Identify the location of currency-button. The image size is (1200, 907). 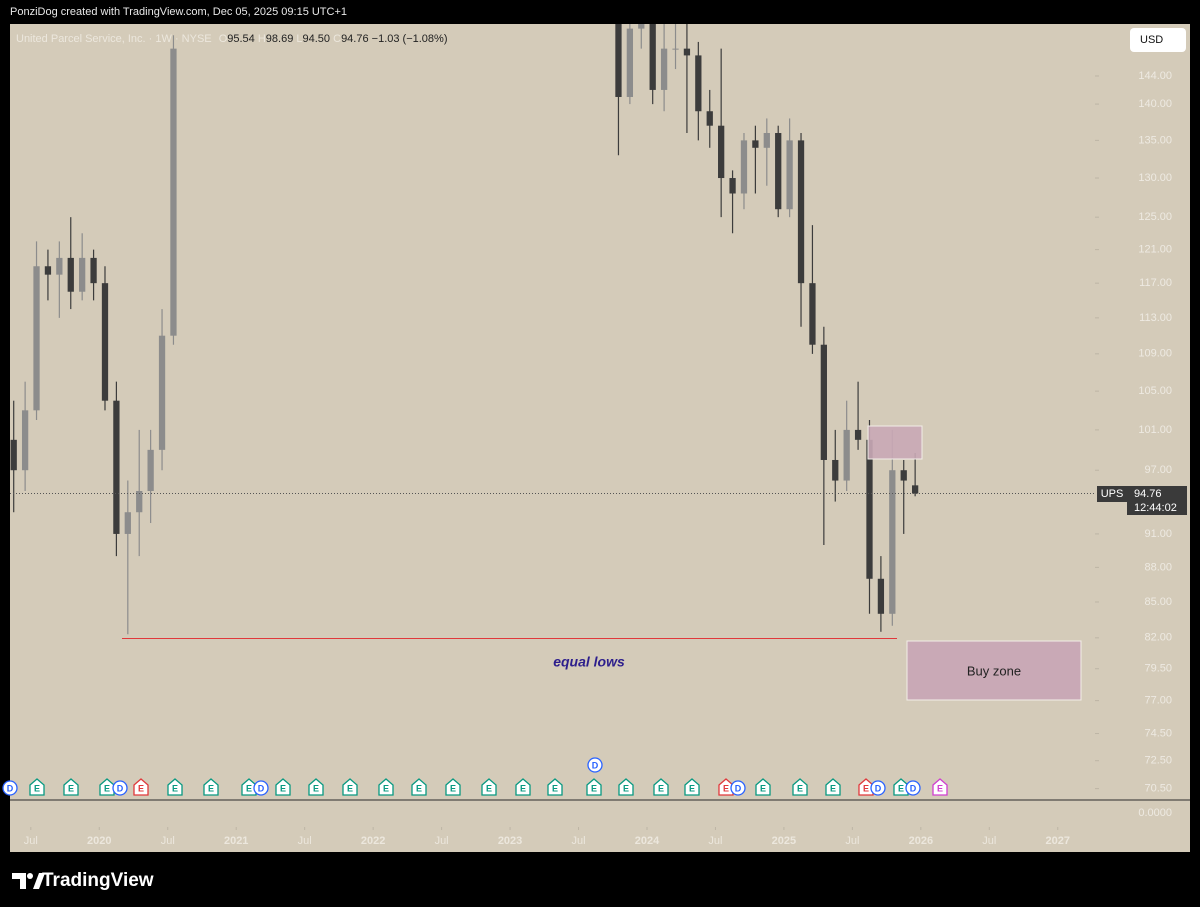
(1158, 40).